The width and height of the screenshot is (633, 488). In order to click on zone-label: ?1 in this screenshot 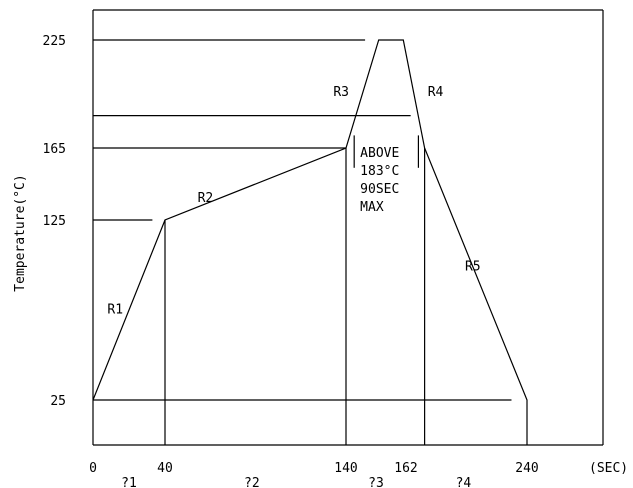, I will do `click(129, 482)`.